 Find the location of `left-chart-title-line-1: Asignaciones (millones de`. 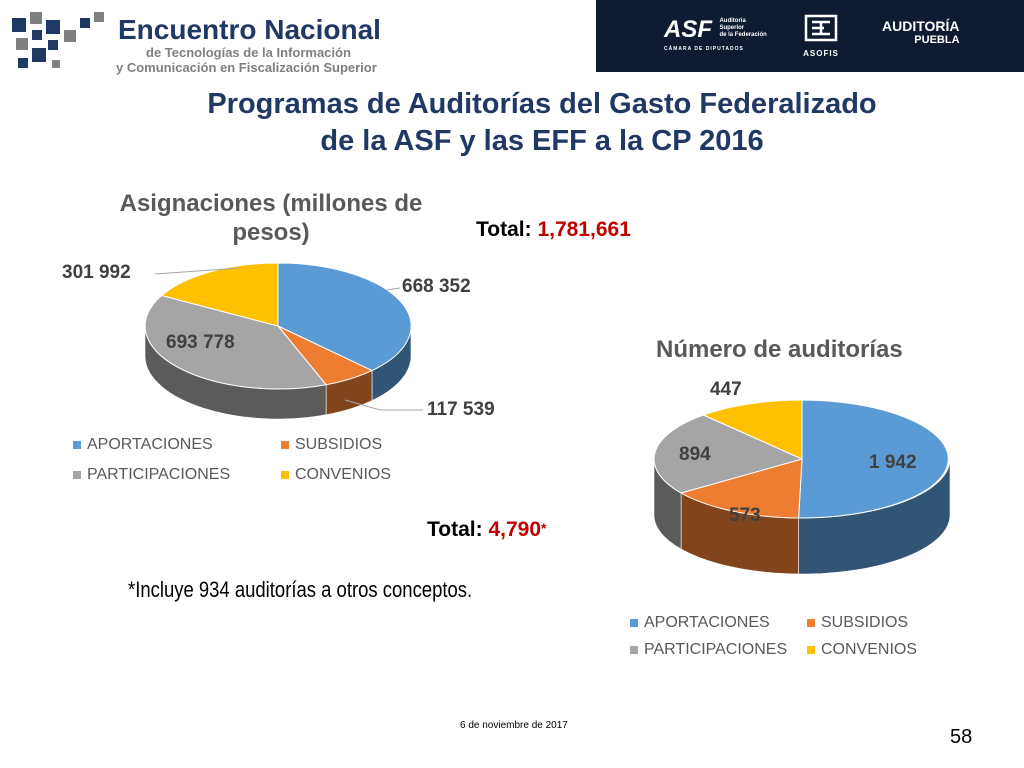

left-chart-title-line-1: Asignaciones (millones de is located at coordinates (271, 203).